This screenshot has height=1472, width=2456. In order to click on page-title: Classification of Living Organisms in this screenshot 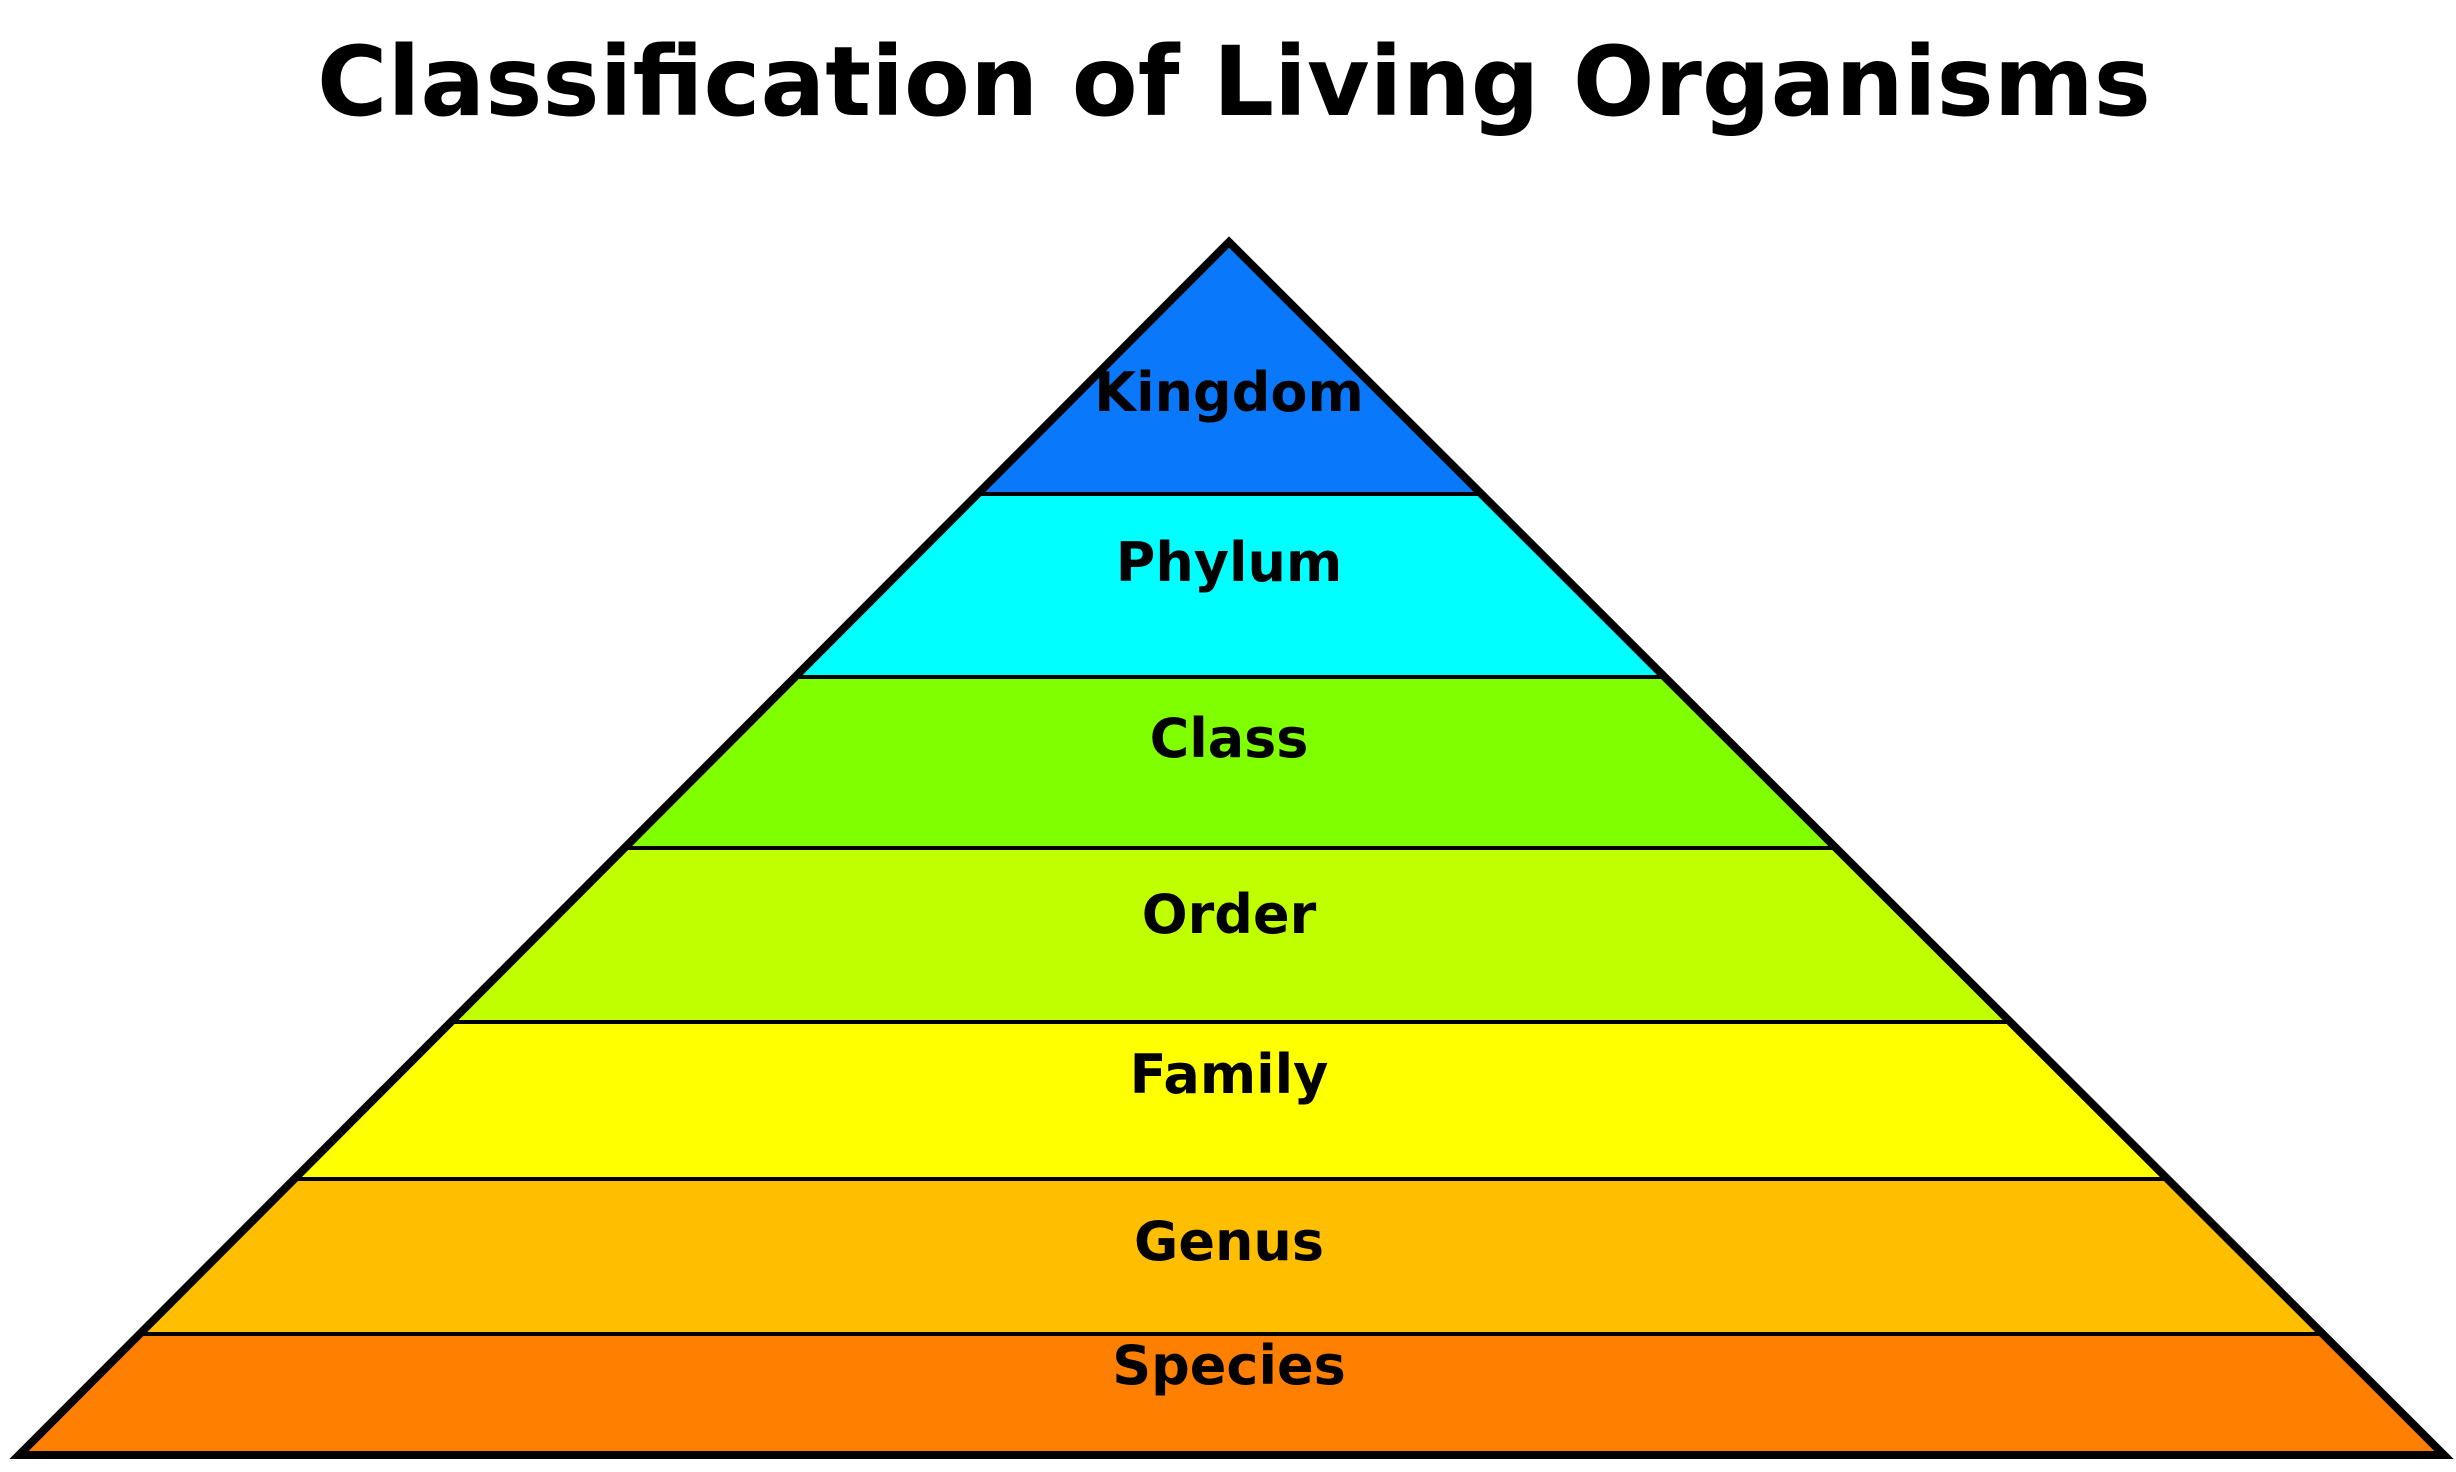, I will do `click(1234, 82)`.